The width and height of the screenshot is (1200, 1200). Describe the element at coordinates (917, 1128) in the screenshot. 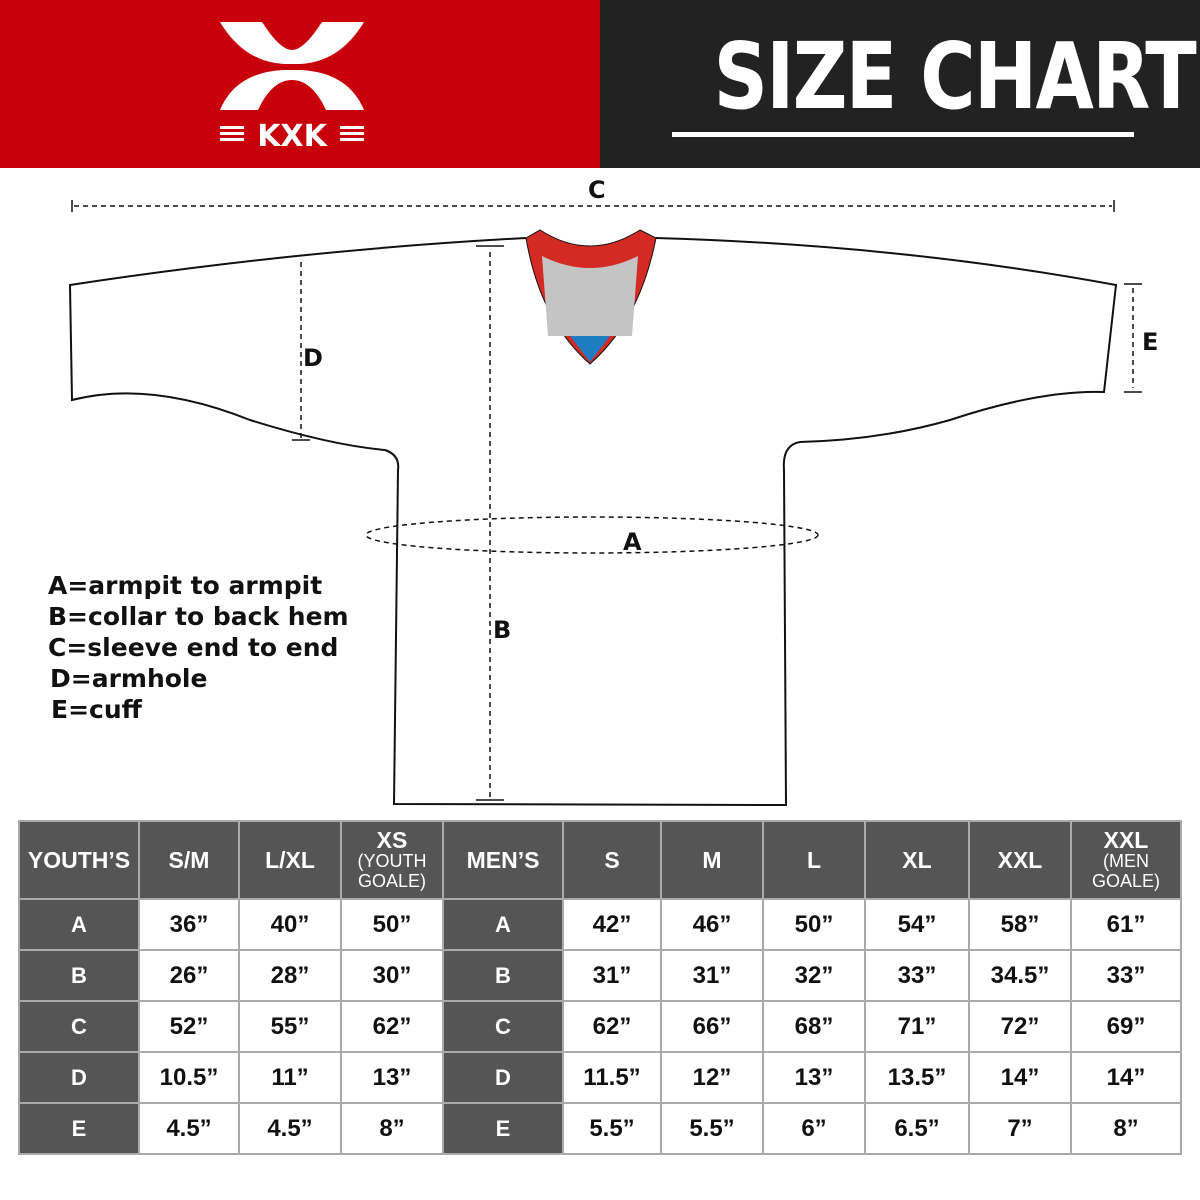

I see `value-cell: 6.5”` at that location.